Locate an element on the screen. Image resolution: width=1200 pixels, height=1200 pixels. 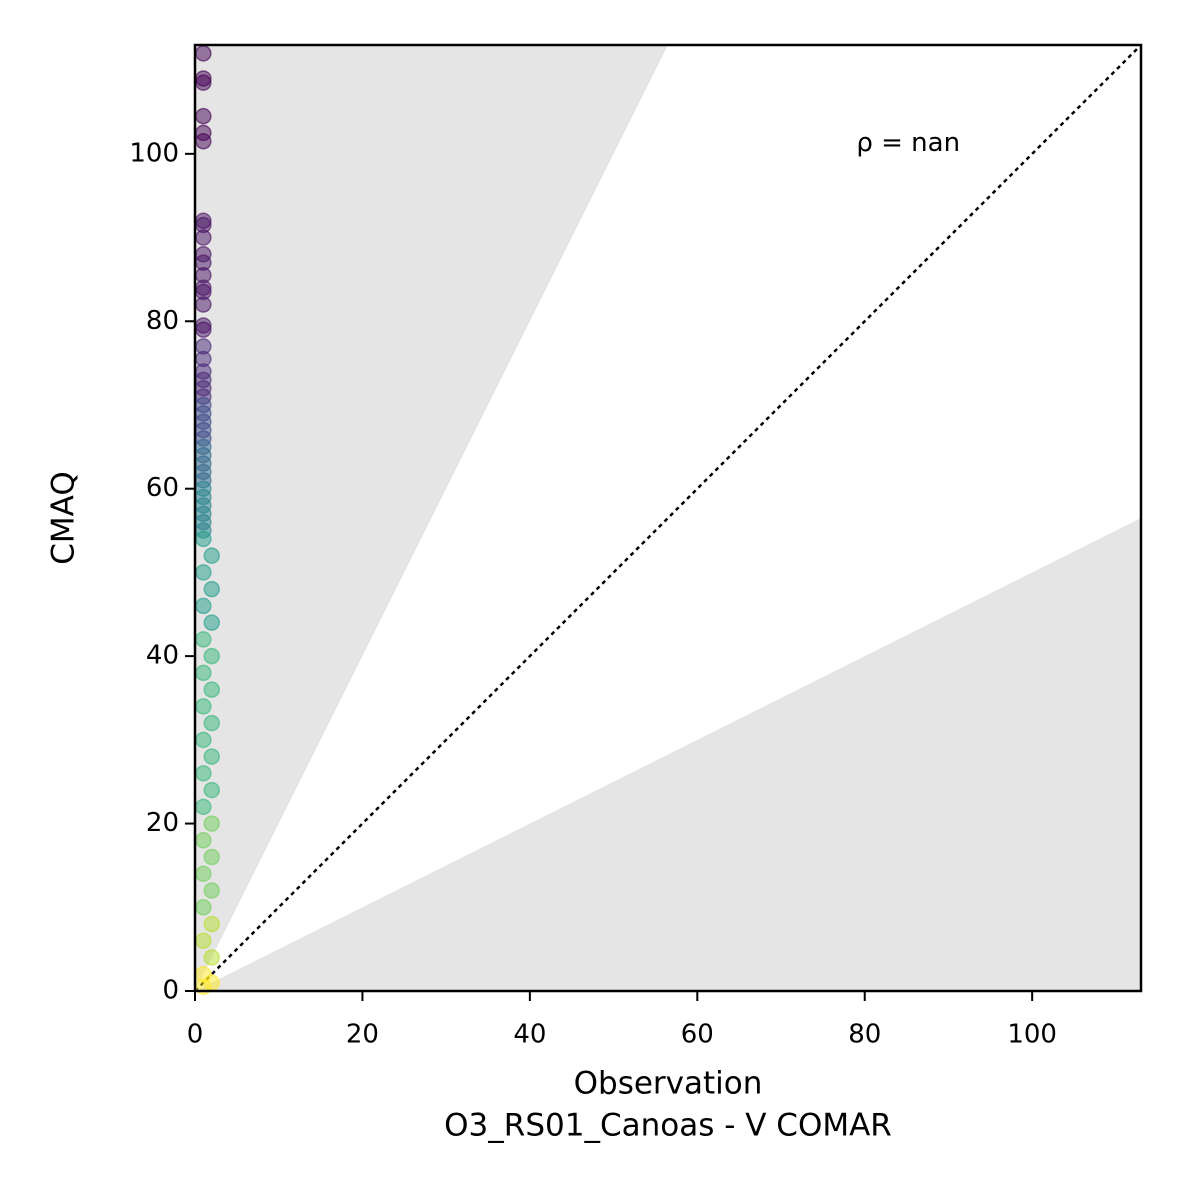
x-tick-label: 60 is located at coordinates (697, 1035).